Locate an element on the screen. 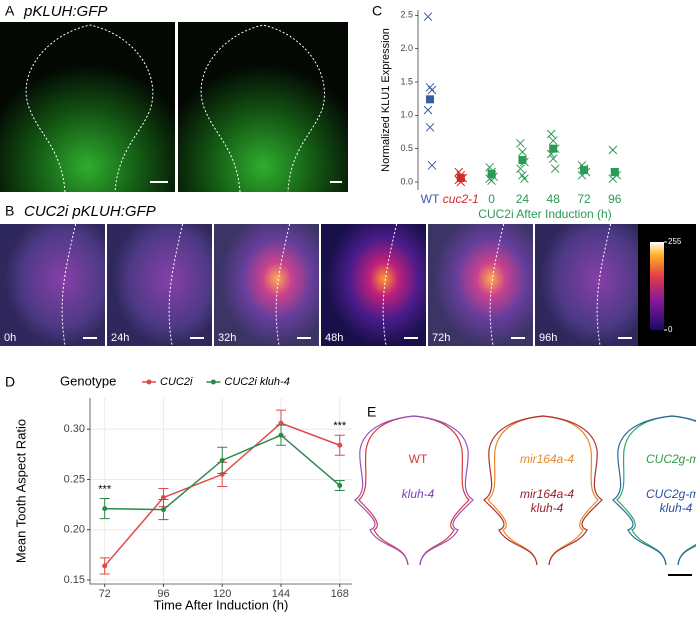 The image size is (696, 620). y-tick-label: 0.30 is located at coordinates (74, 429).